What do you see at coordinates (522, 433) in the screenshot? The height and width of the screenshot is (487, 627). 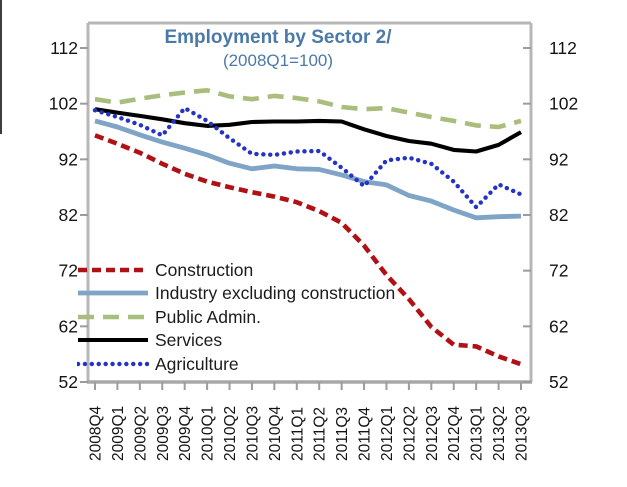 I see `x-axis-label: 2013Q3` at bounding box center [522, 433].